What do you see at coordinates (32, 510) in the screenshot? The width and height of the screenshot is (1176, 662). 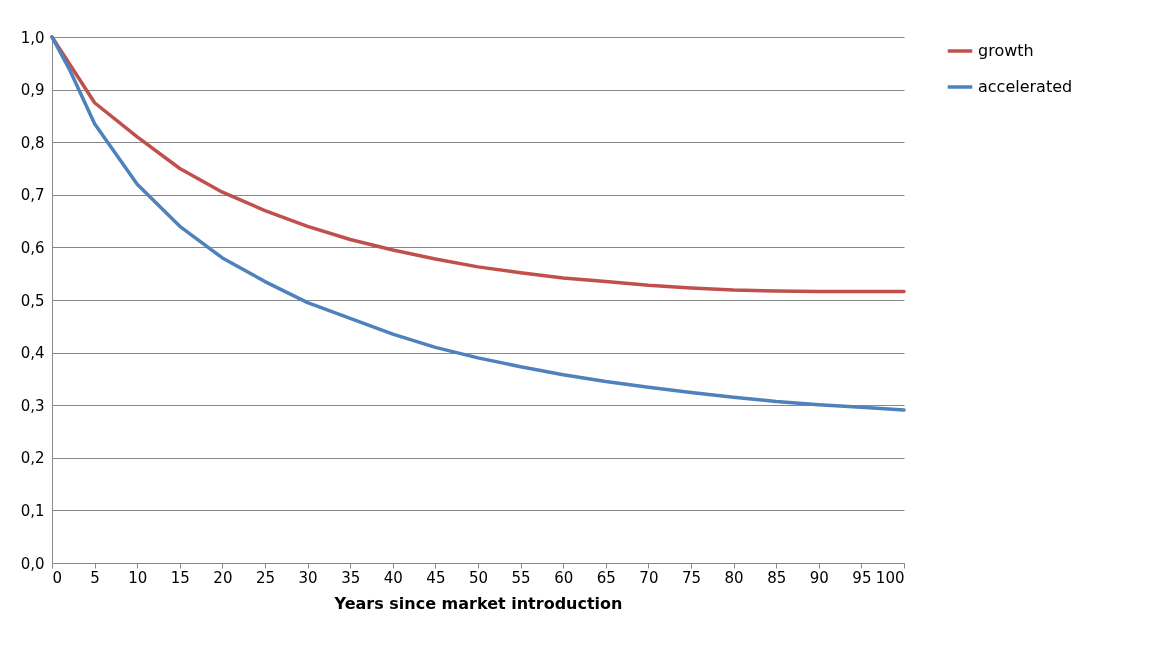 I see `y-tick-label: 0,1` at bounding box center [32, 510].